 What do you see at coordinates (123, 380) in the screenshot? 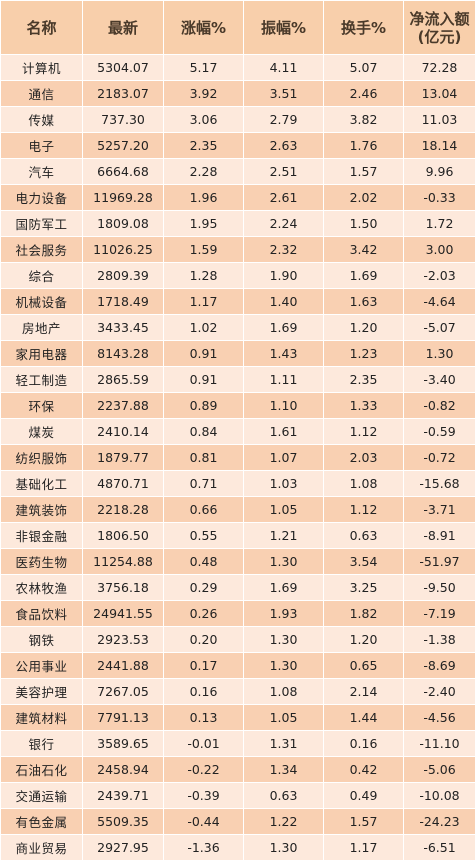
I see `cell-latest: 2865.59` at bounding box center [123, 380].